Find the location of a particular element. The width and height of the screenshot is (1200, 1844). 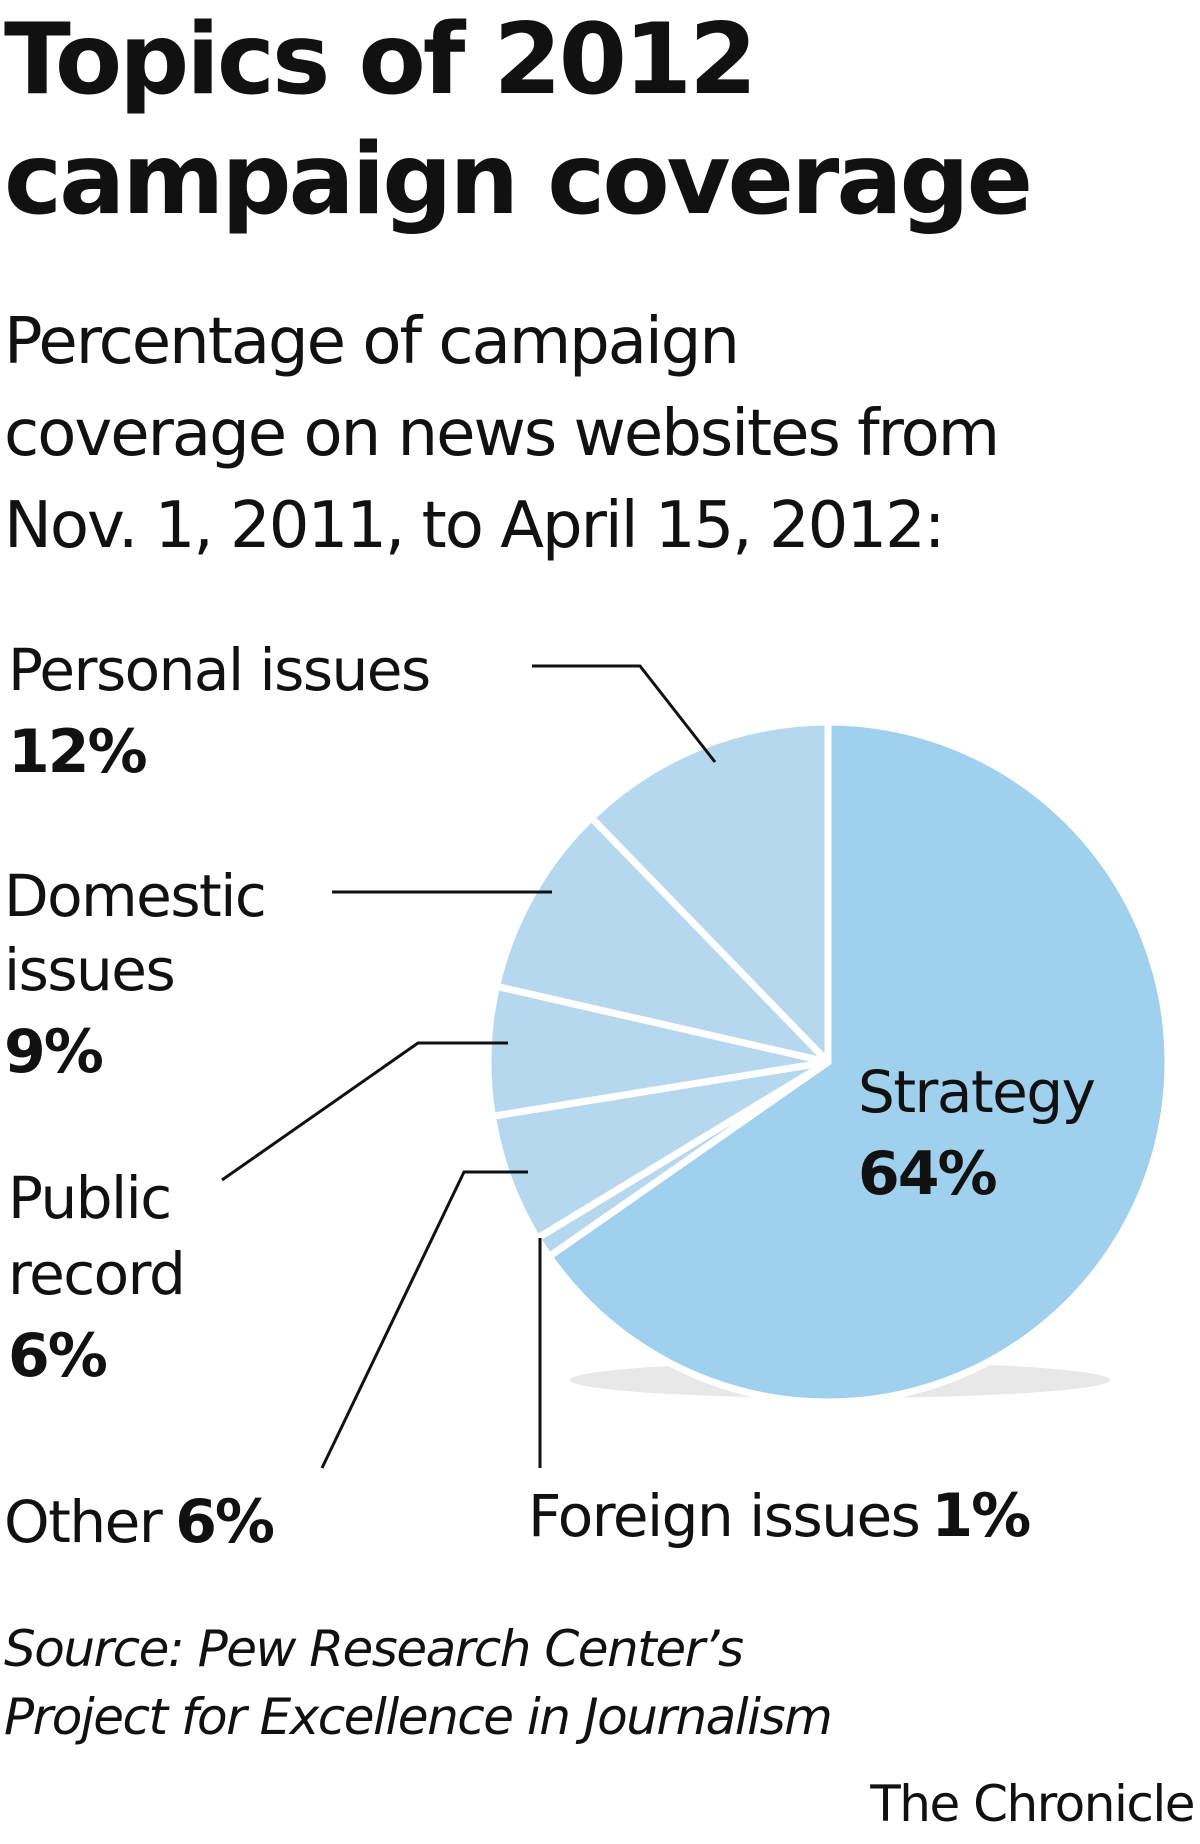

chart-title: Topics of 2012 campaign coverage is located at coordinates (599, 120).